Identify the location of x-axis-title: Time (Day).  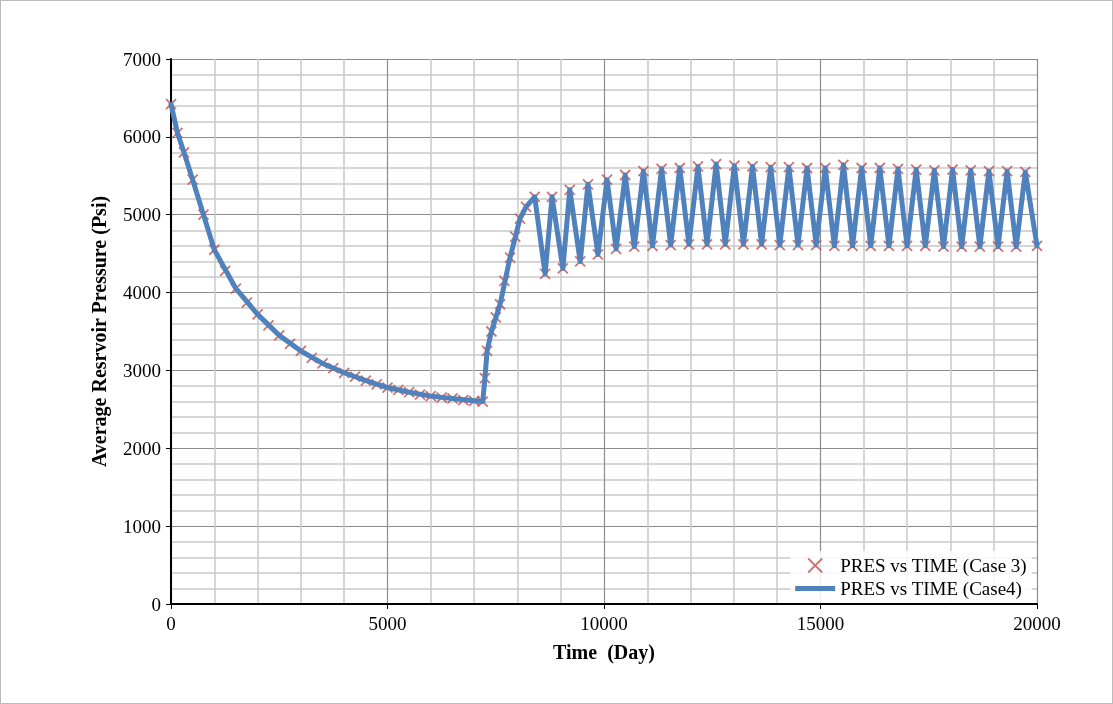
(604, 652).